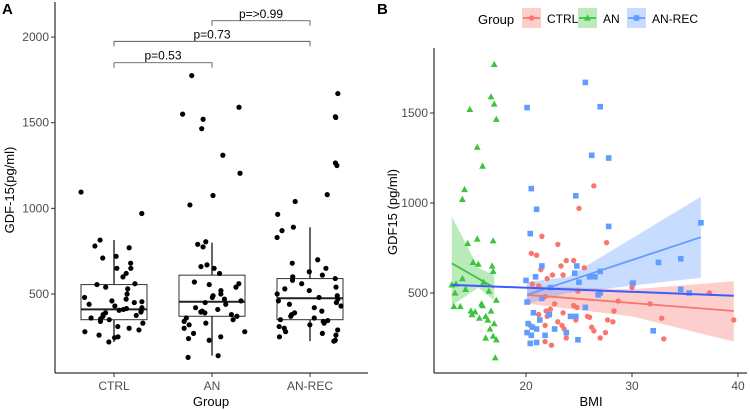 The width and height of the screenshot is (750, 410). Describe the element at coordinates (7, 9) in the screenshot. I see `panel-label-a: A` at that location.